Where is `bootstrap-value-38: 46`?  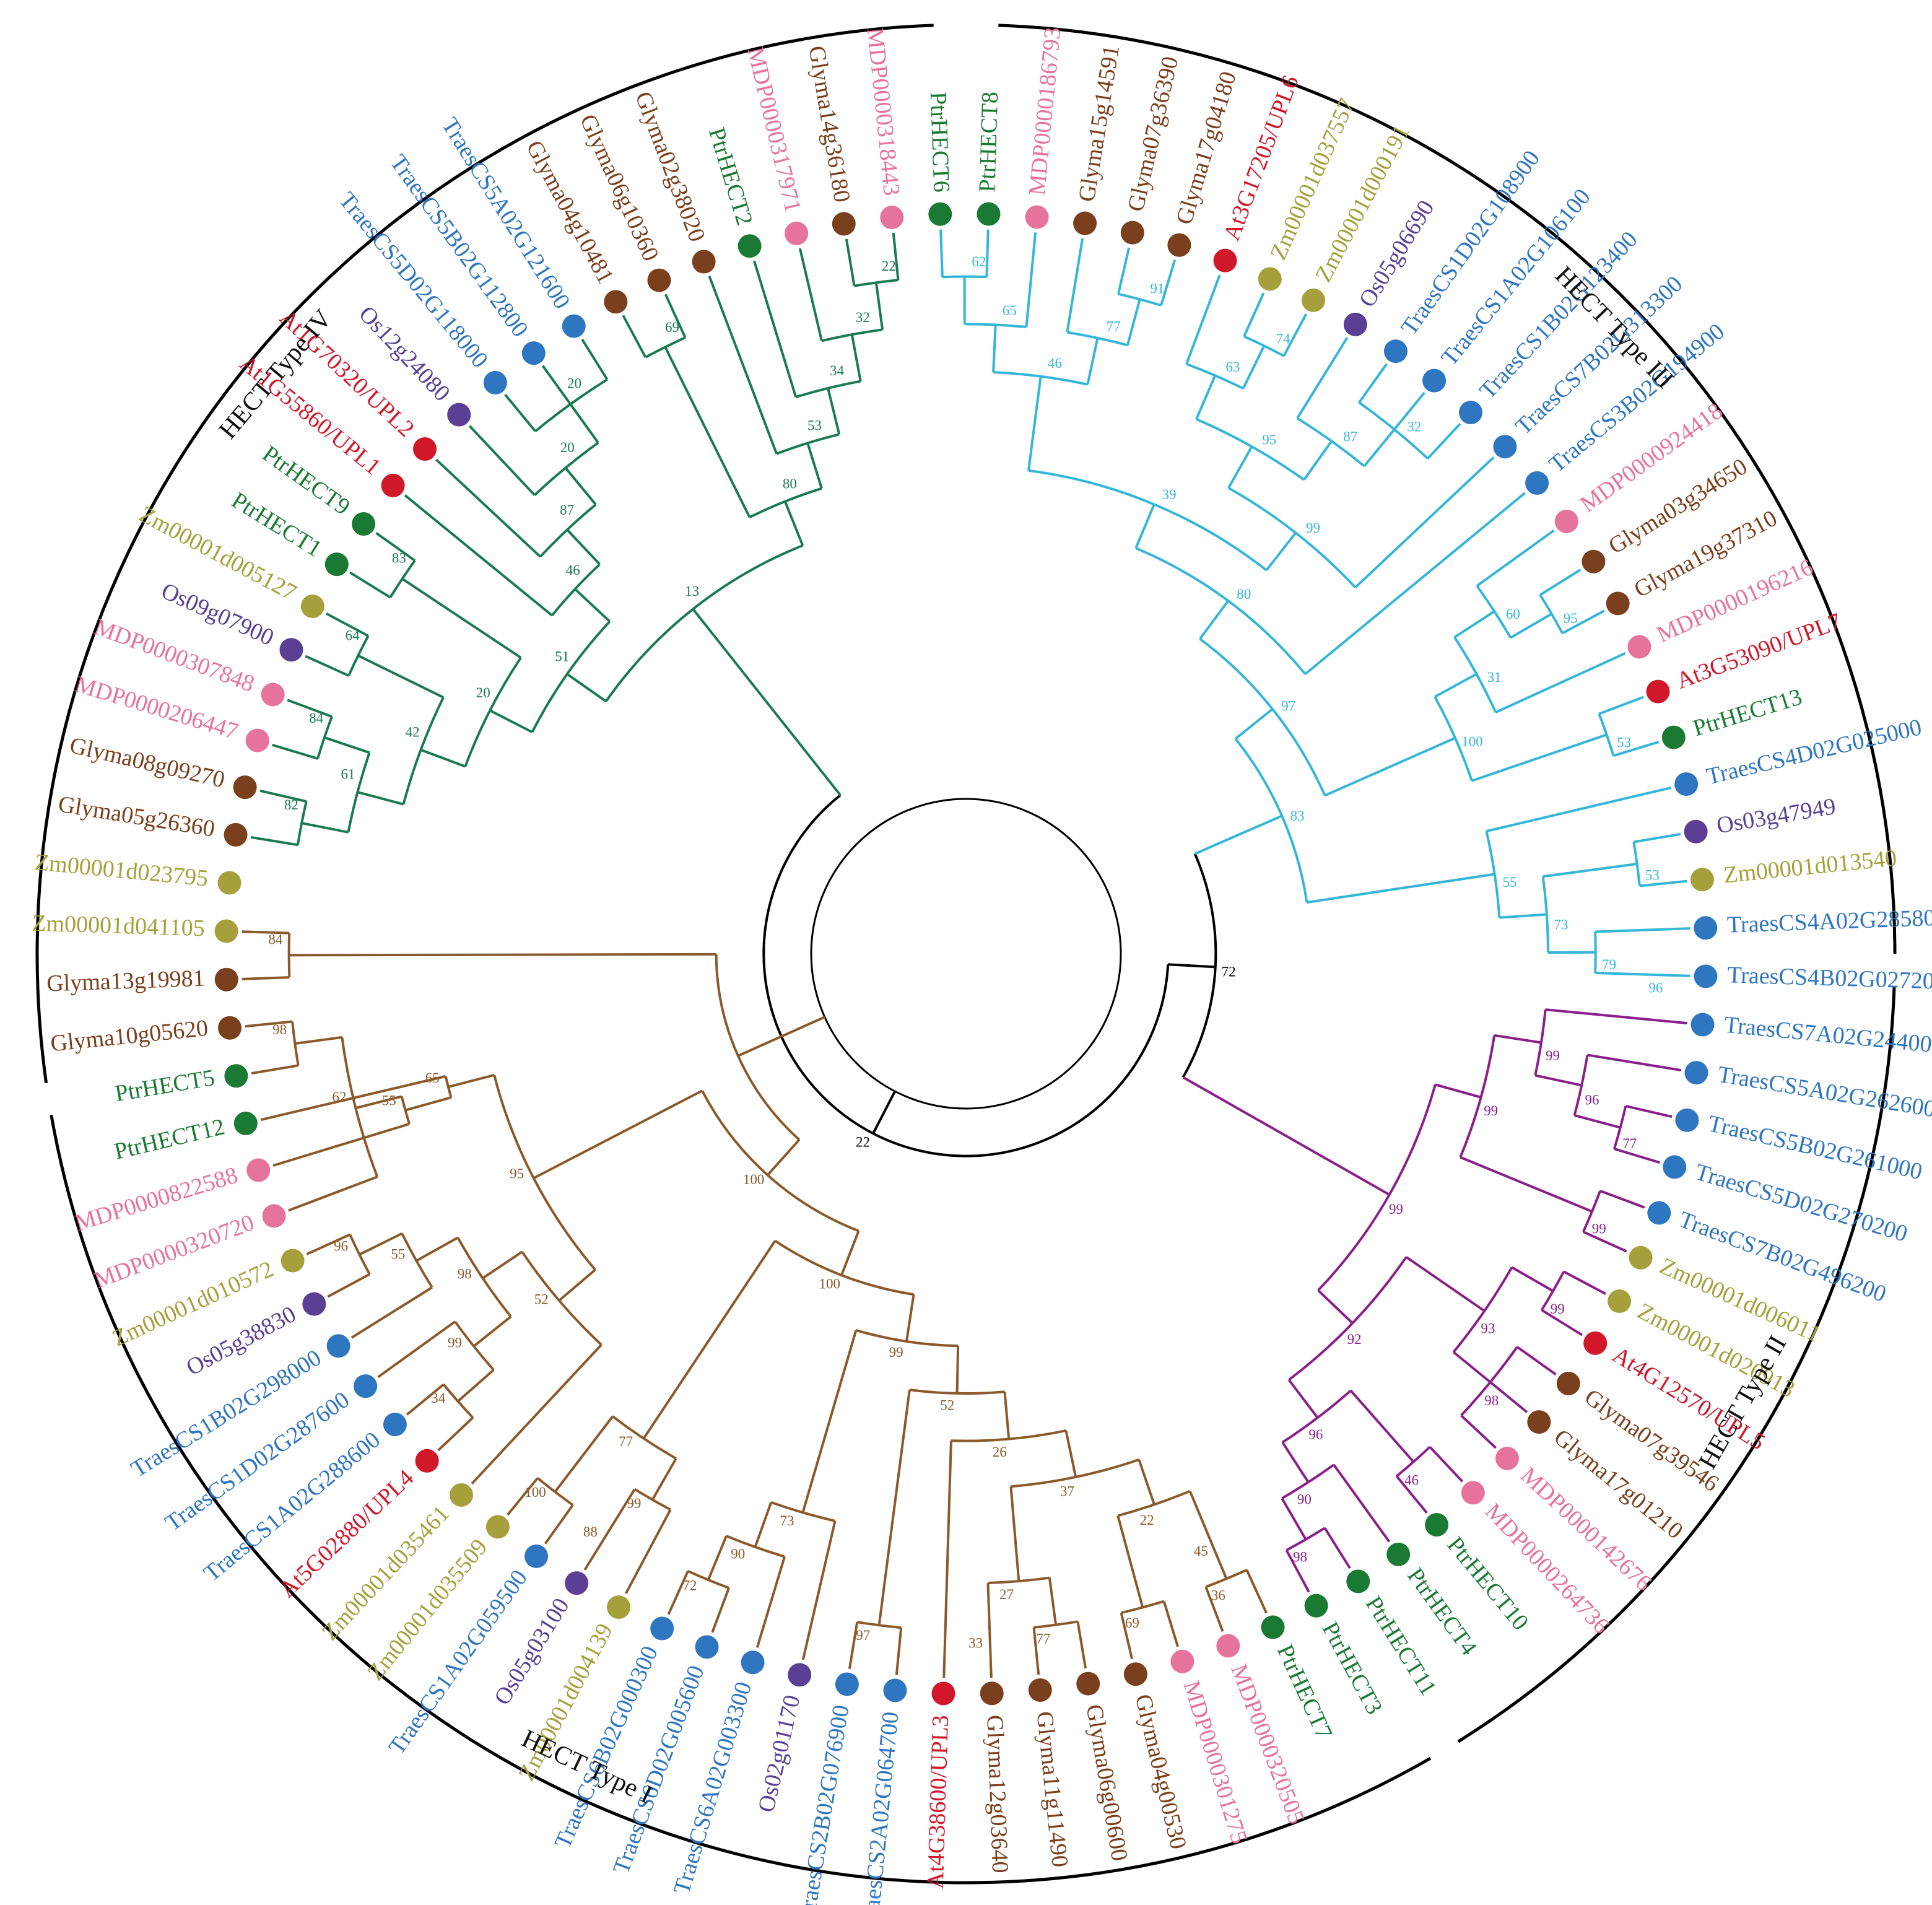
bootstrap-value-38: 46 is located at coordinates (1411, 1480).